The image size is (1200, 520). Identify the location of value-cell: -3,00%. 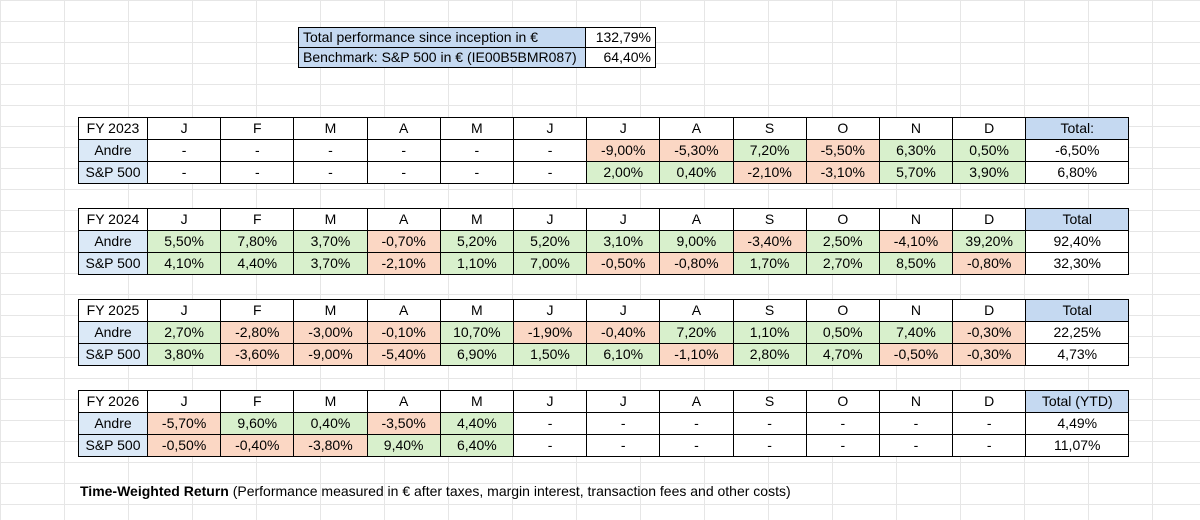
(330, 332).